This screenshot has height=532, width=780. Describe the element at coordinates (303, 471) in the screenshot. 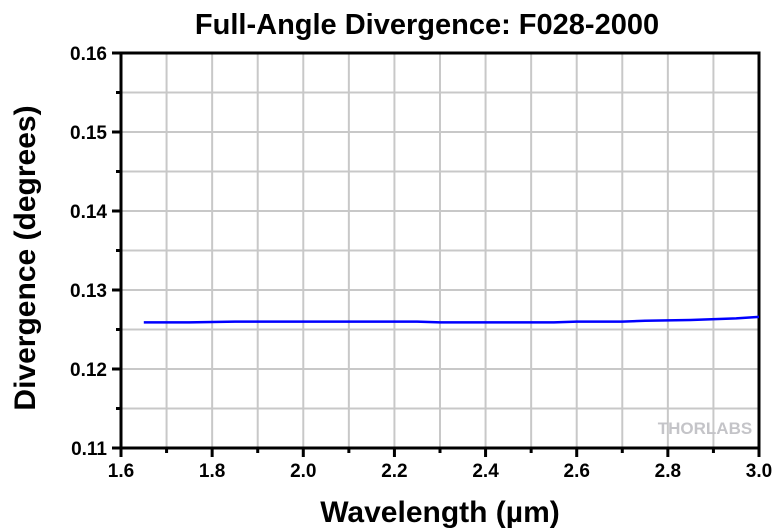

I see `x-tick-label: 2.0` at that location.